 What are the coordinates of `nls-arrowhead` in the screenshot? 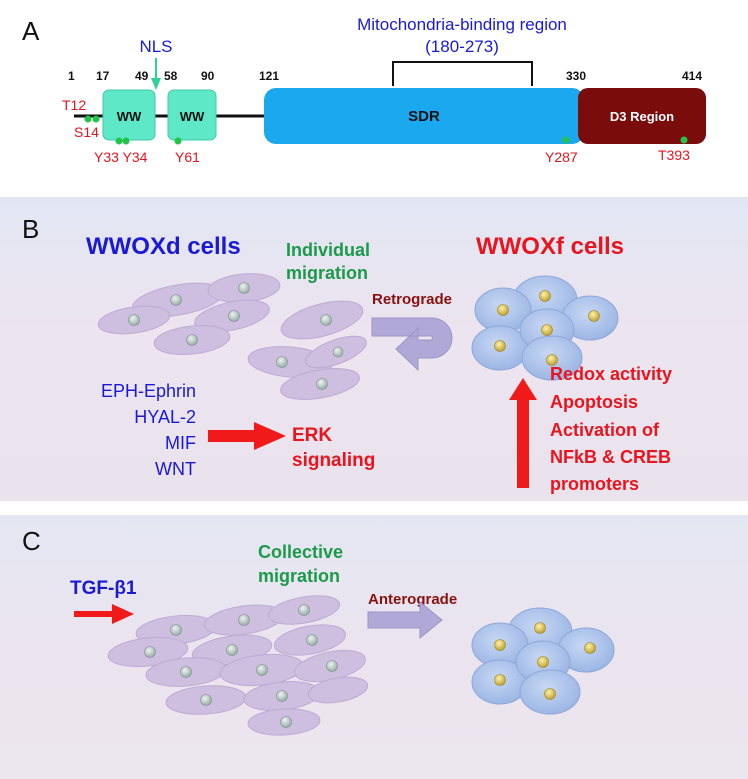 It's located at (156, 84).